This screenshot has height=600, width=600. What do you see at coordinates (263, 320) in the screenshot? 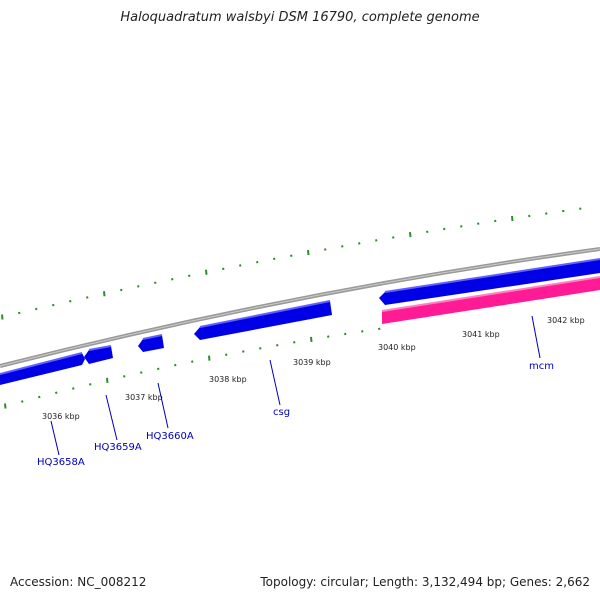
I see `gene-feature-csg` at bounding box center [263, 320].